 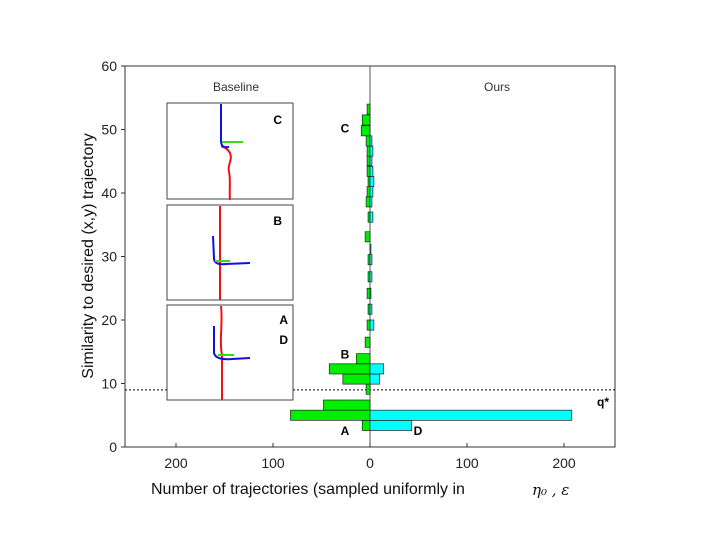 What do you see at coordinates (418, 431) in the screenshot?
I see `bar-annotation: D` at bounding box center [418, 431].